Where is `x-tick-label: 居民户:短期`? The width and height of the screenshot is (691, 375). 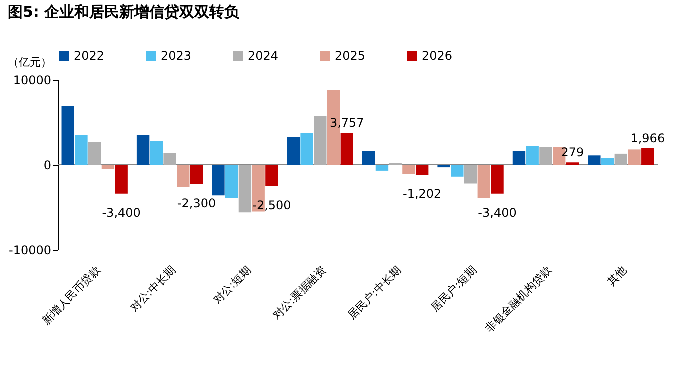 x-tick-label: 居民户:短期 is located at coordinates (454, 289).